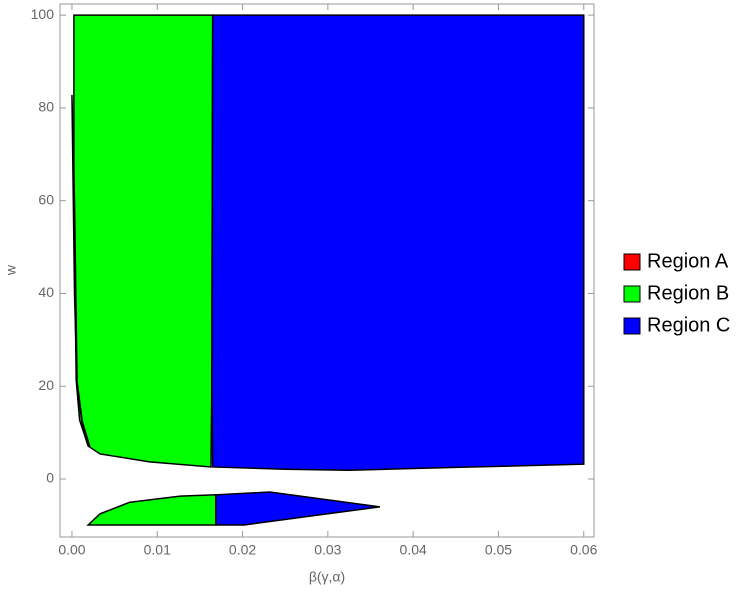 The height and width of the screenshot is (595, 749). Describe the element at coordinates (157, 550) in the screenshot. I see `x-tick-label: 0.01` at that location.